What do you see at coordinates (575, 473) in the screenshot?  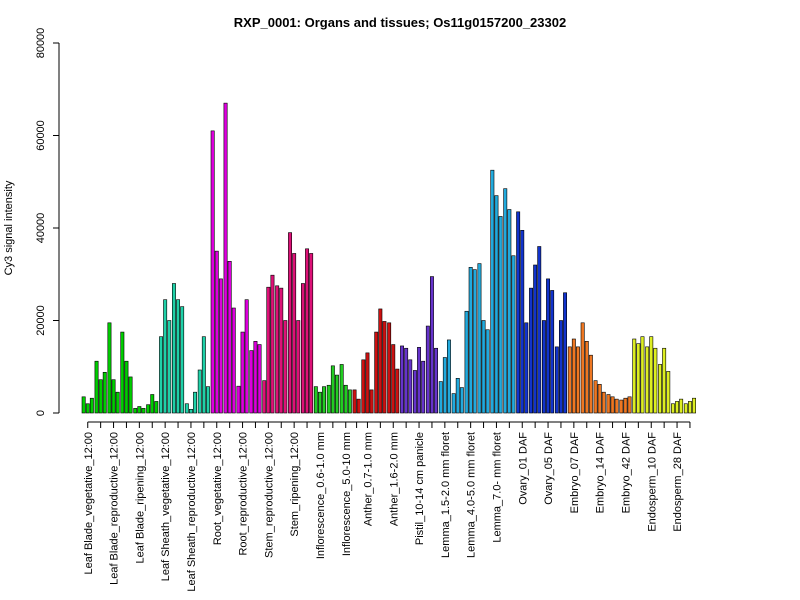 I see `x-tick-label: Embryo_07 DAF` at bounding box center [575, 473].